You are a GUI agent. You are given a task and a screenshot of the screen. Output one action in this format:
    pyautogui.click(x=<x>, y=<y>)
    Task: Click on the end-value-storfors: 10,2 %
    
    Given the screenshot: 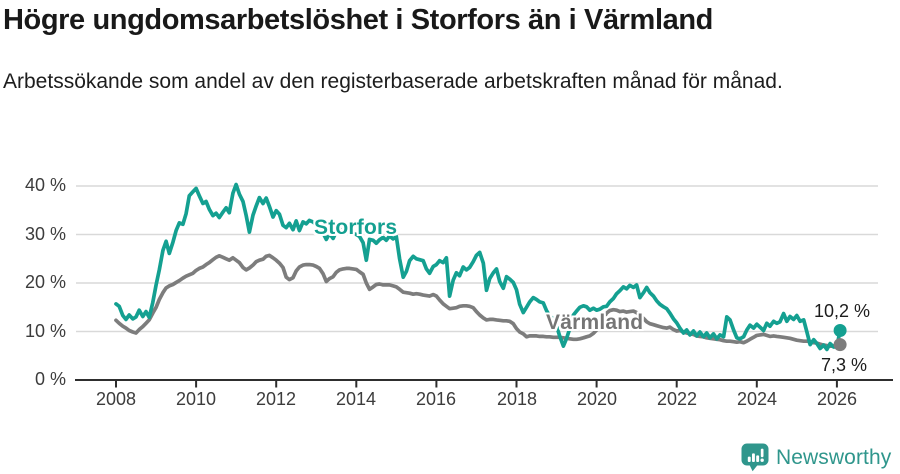 What is the action you would take?
    pyautogui.click(x=842, y=311)
    